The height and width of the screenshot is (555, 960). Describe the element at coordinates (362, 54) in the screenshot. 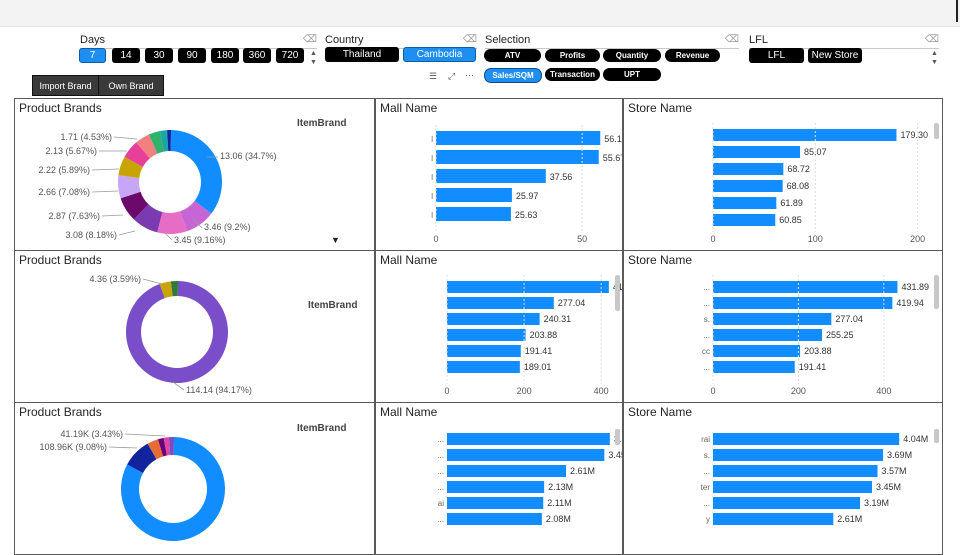

I see `country-option-thailand: Thailand` at that location.